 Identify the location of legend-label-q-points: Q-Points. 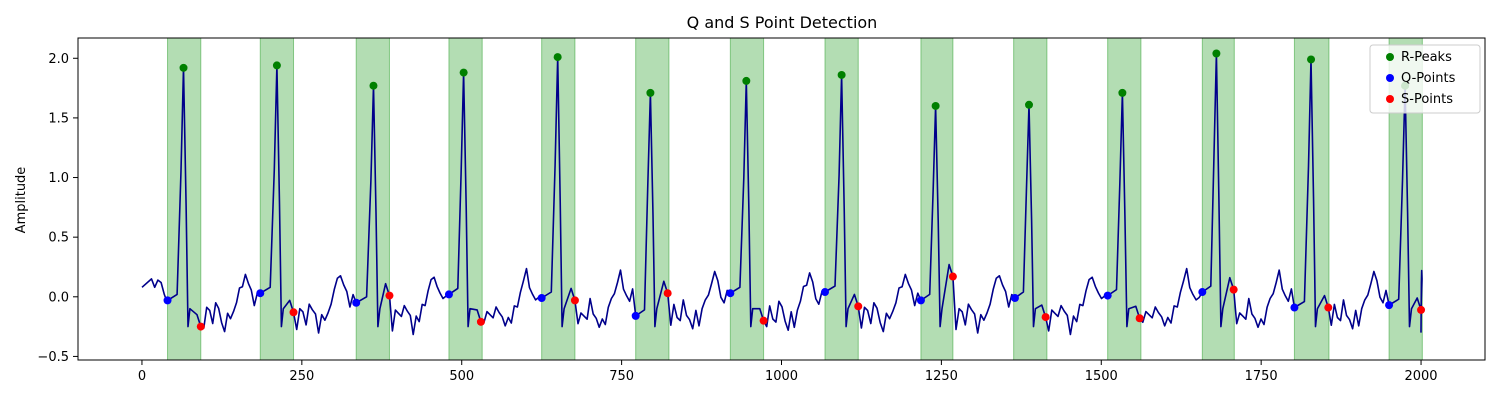
(1428, 78).